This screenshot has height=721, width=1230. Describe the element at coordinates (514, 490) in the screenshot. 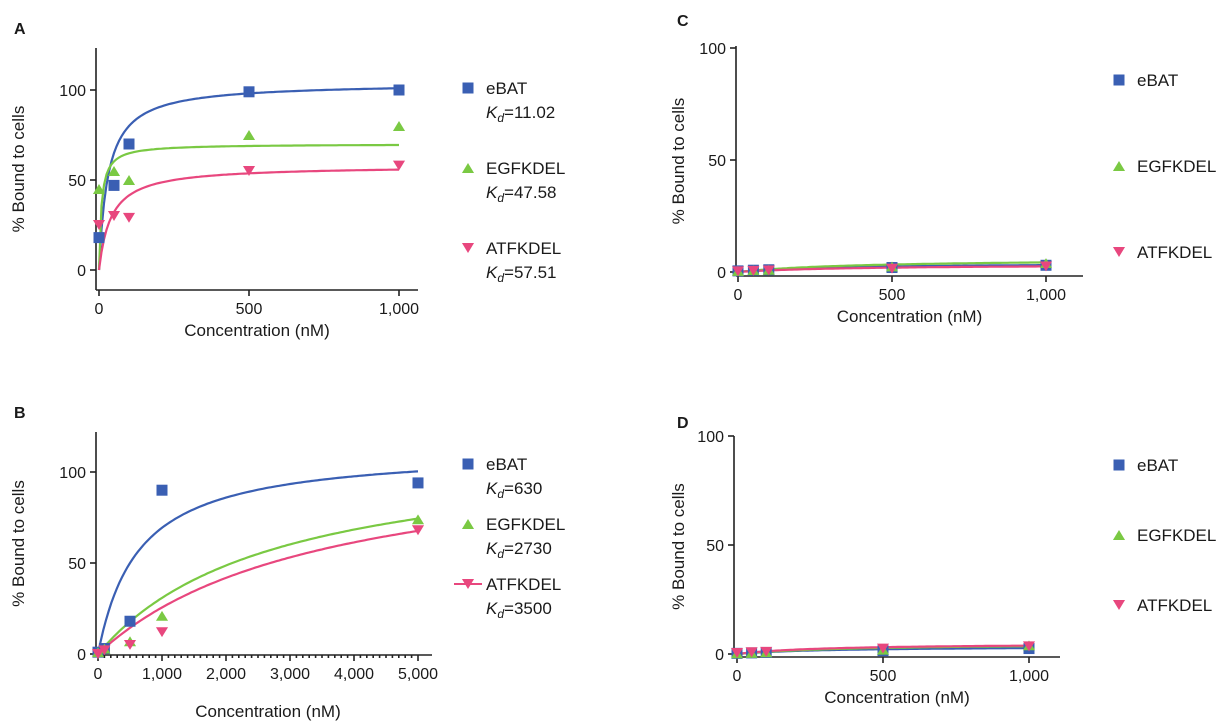

I see `legend-kd-b-ebat: Kd=630` at that location.